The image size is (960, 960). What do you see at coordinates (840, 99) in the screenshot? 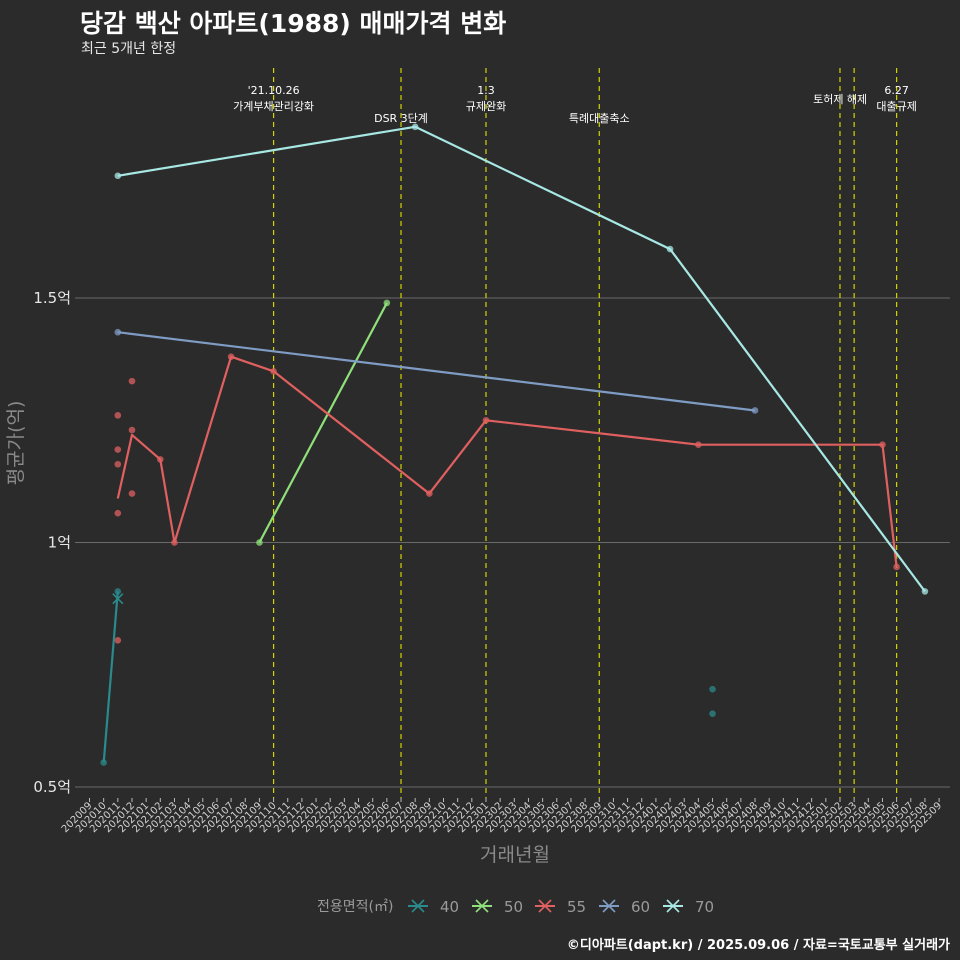
I see `event-label-5-0: 토허제 해제` at bounding box center [840, 99].